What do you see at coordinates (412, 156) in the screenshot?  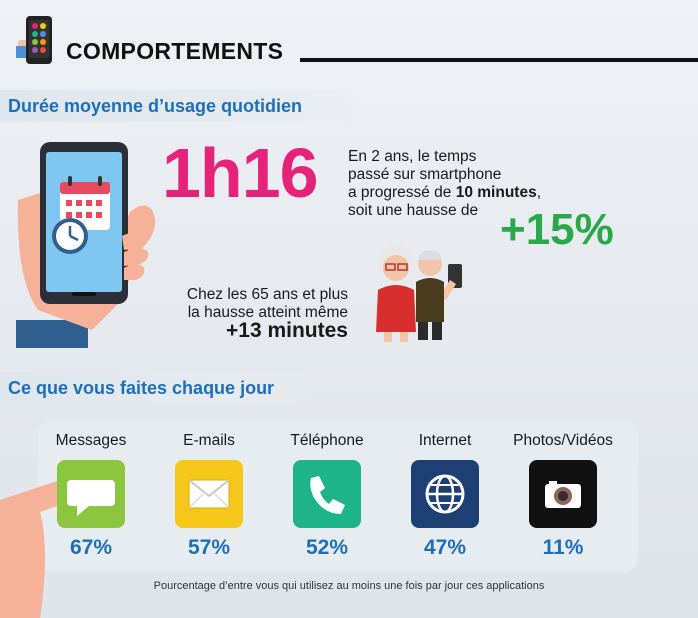 I see `trend-line: En 2 ans, le temps` at bounding box center [412, 156].